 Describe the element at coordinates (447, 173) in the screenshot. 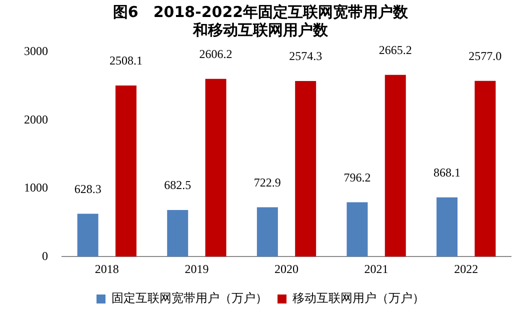

I see `data-label: 868.1` at that location.